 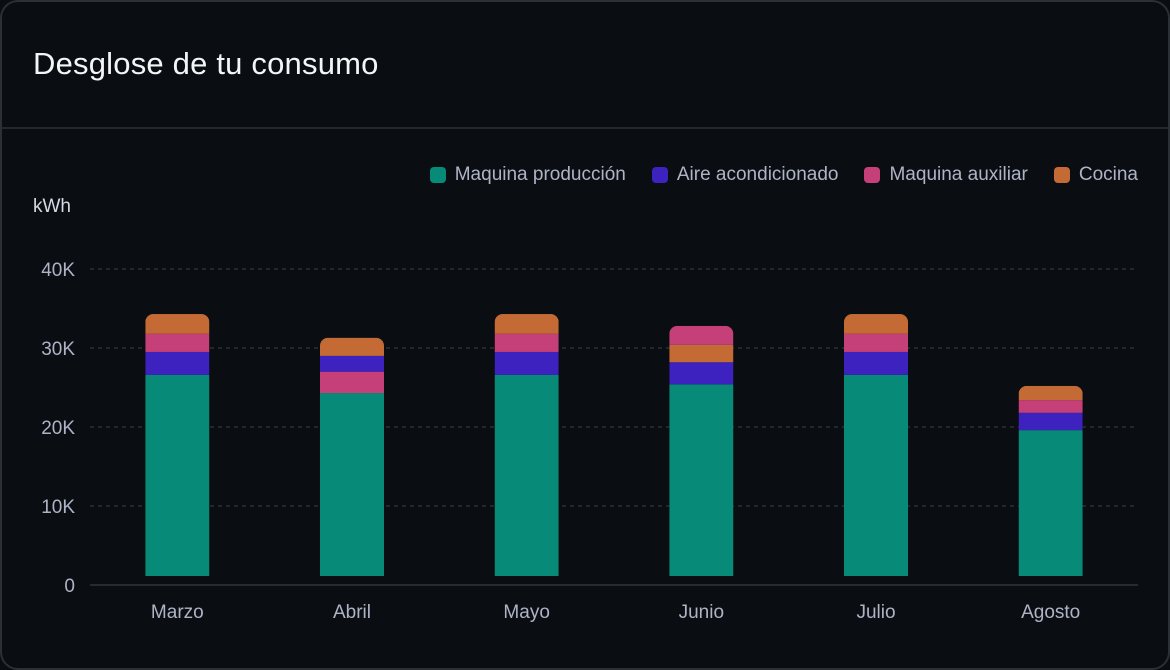 I want to click on card-title: Desglose de tu consumo, so click(x=206, y=63).